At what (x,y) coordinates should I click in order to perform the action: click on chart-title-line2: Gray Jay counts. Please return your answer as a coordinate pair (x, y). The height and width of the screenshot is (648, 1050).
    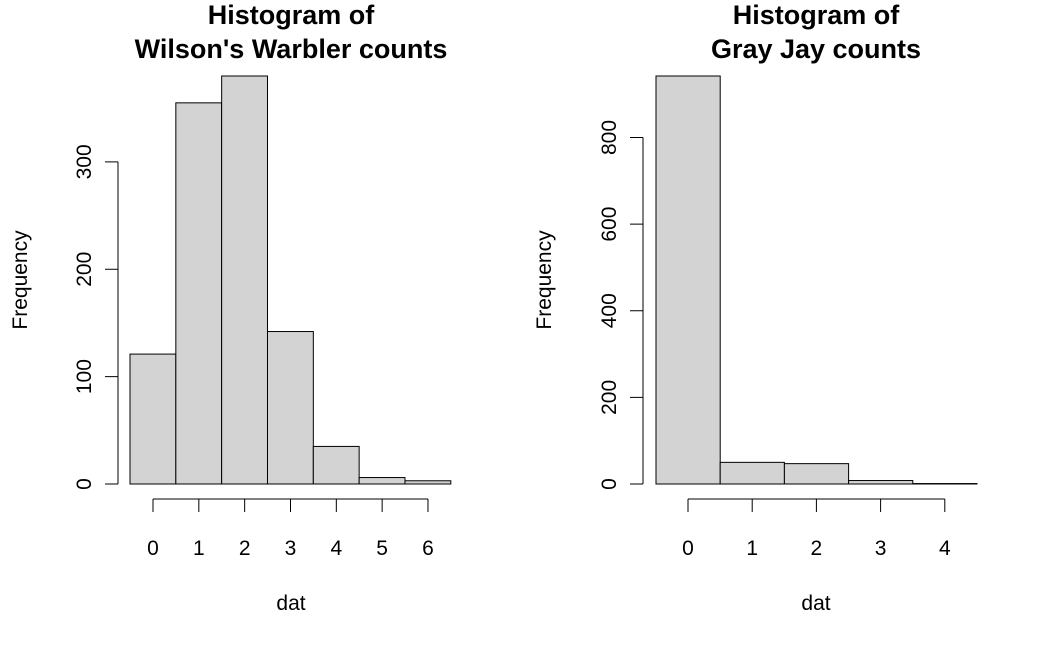
    Looking at the image, I should click on (816, 49).